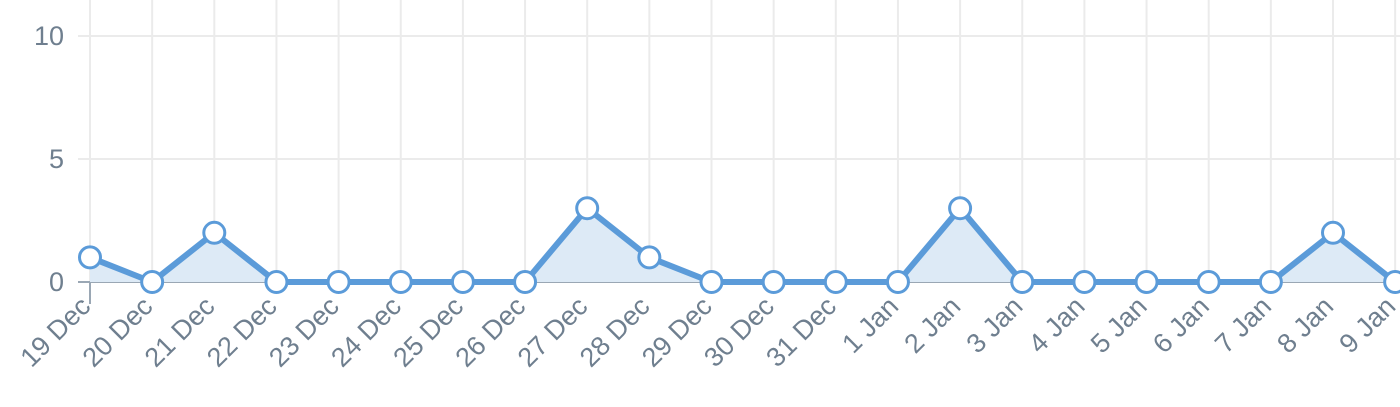 Image resolution: width=1400 pixels, height=407 pixels. What do you see at coordinates (1181, 325) in the screenshot?
I see `x-tick-label: 6 Jan` at bounding box center [1181, 325].